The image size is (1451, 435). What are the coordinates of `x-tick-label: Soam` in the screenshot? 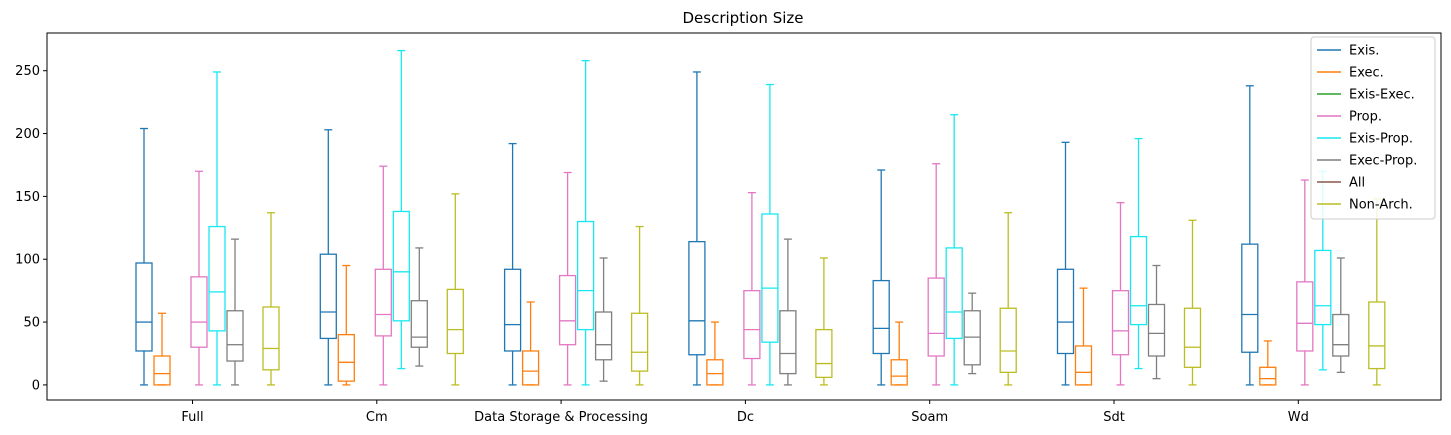 It's located at (929, 417).